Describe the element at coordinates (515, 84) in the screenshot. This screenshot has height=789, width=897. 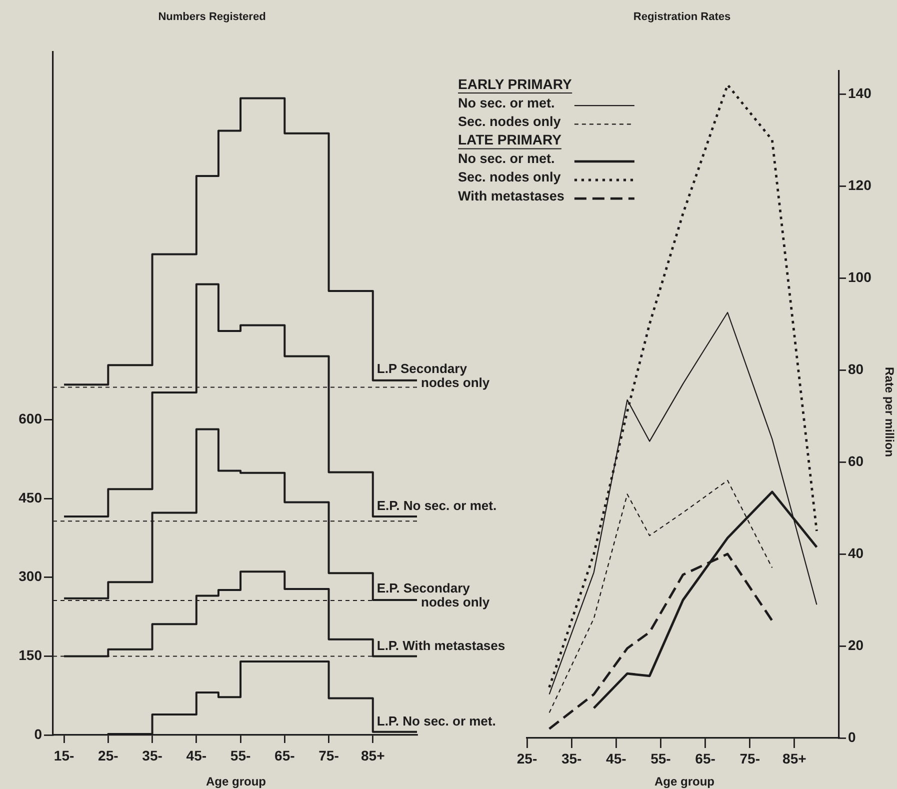
I see `annotation: EARLY PRIMARY` at that location.